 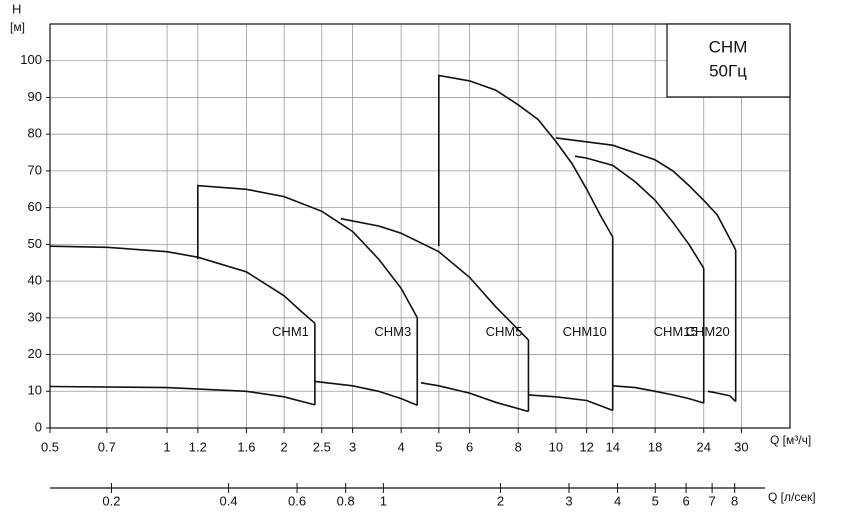 What do you see at coordinates (392, 331) in the screenshot?
I see `series-label: CHM3` at bounding box center [392, 331].